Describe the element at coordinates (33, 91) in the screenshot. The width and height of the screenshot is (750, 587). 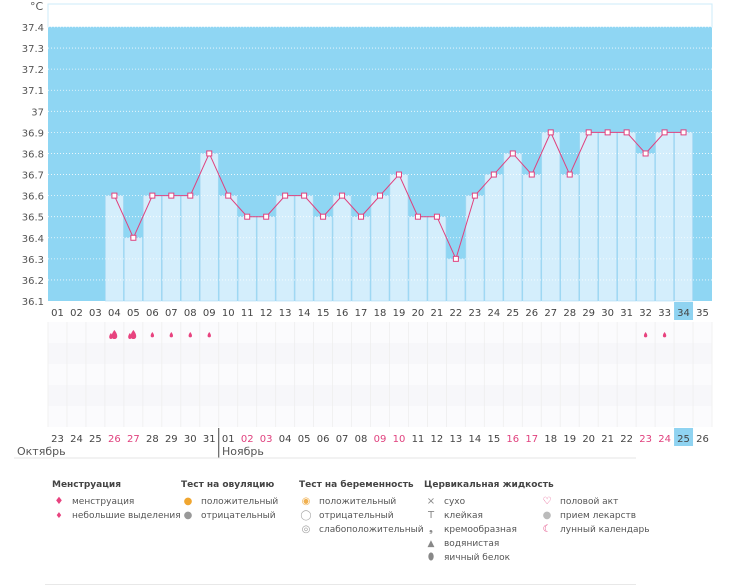
I see `y-tick-label: 37.1` at that location.